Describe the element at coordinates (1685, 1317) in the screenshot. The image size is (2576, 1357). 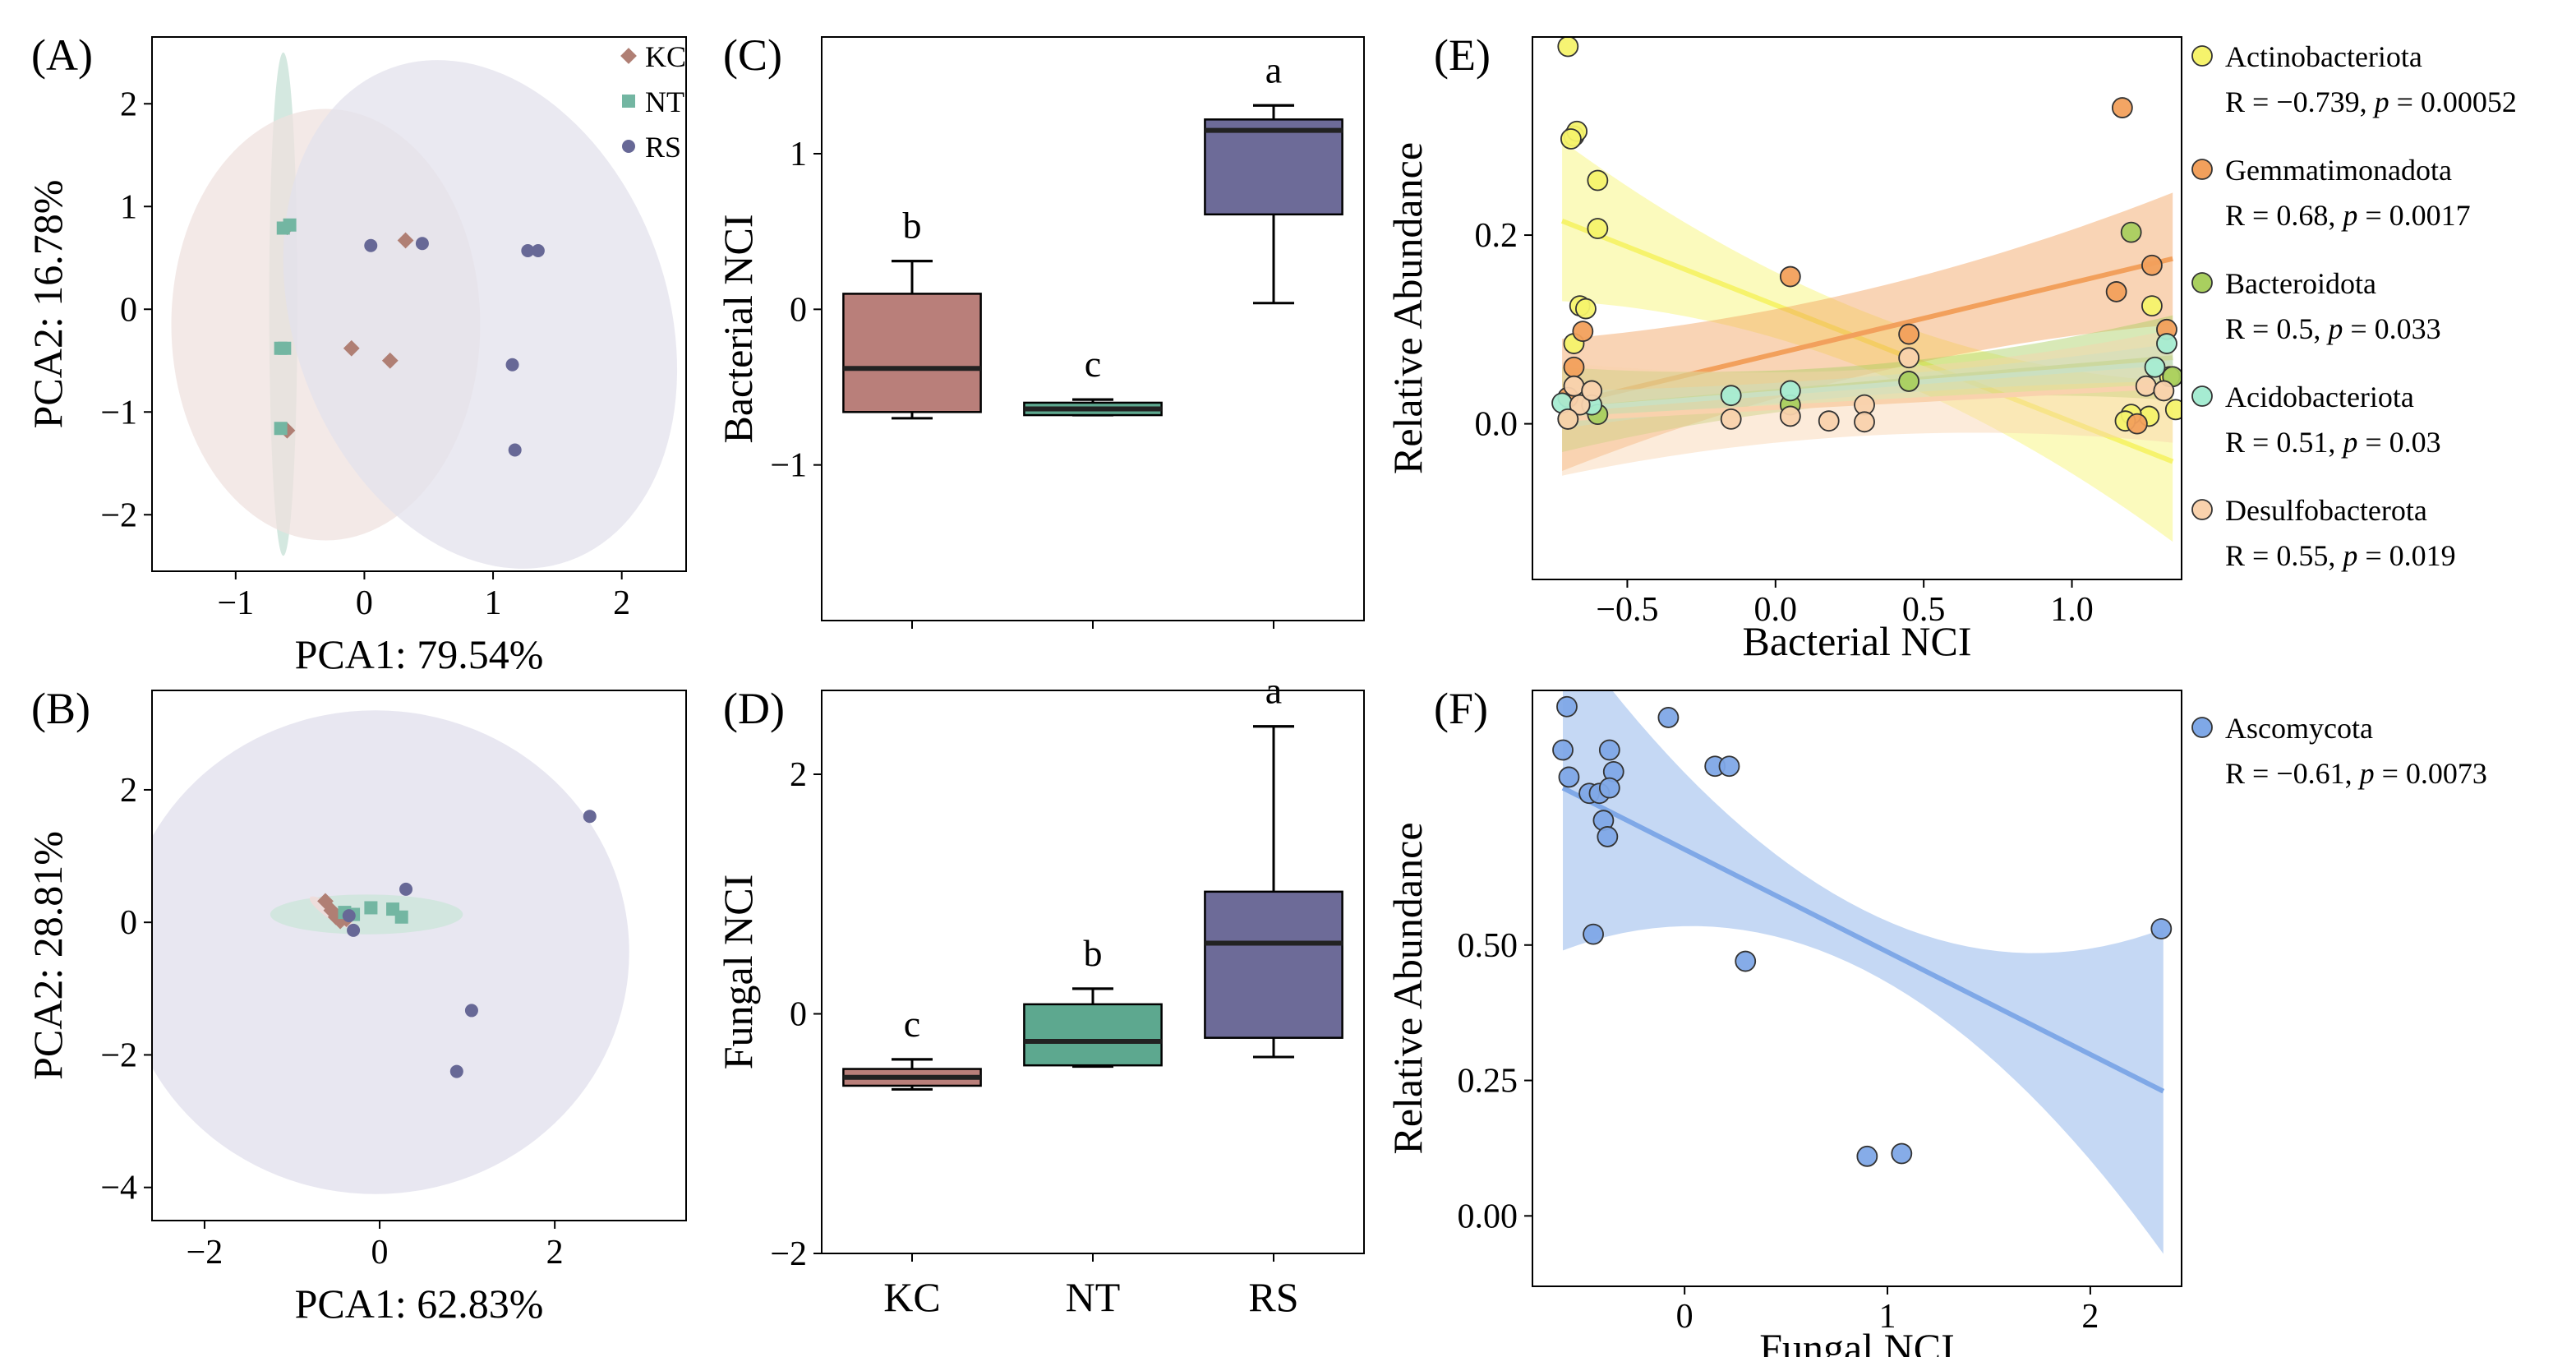
I see `xtick-label: 0` at that location.